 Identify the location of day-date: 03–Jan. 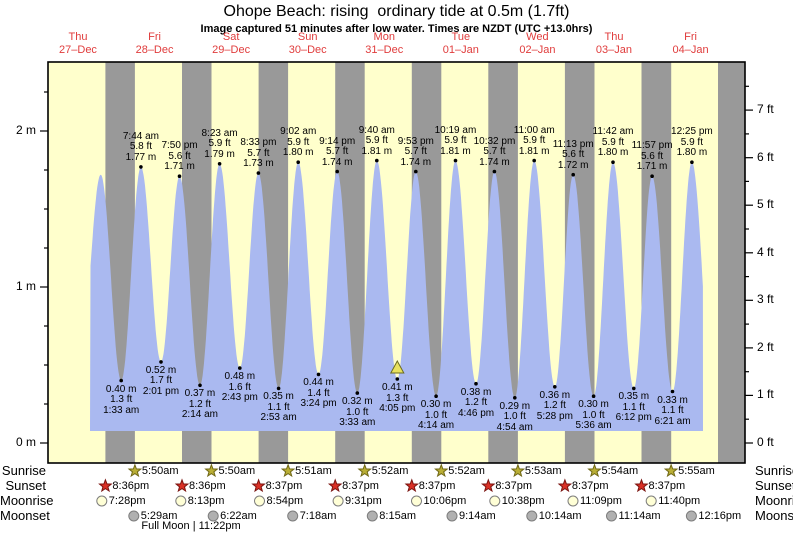
(614, 49).